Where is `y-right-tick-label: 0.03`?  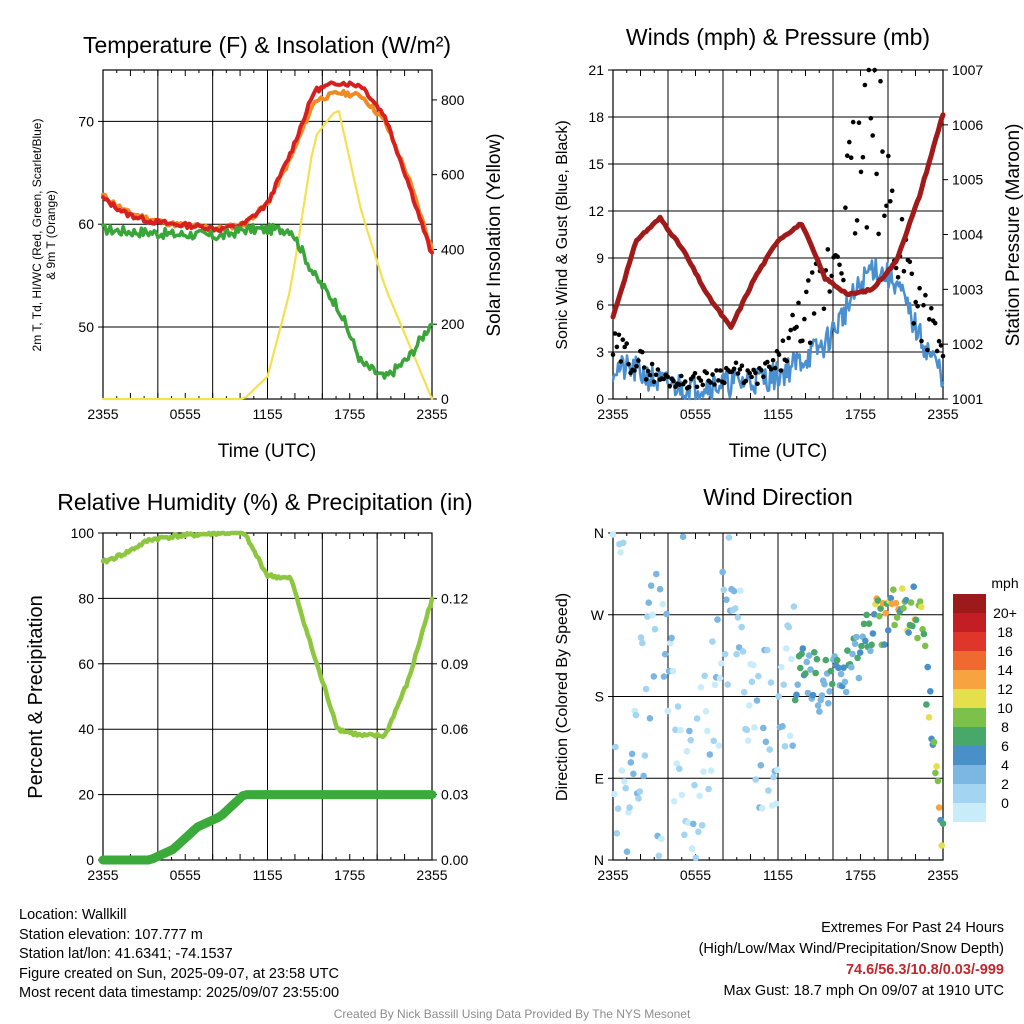 y-right-tick-label: 0.03 is located at coordinates (454, 795).